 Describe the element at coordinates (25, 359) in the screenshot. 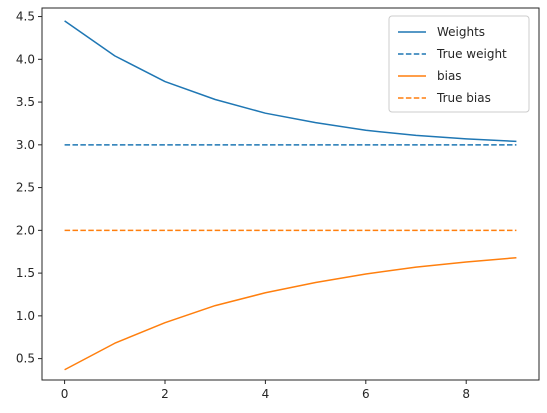

I see `y-tick-label: 0.5` at that location.